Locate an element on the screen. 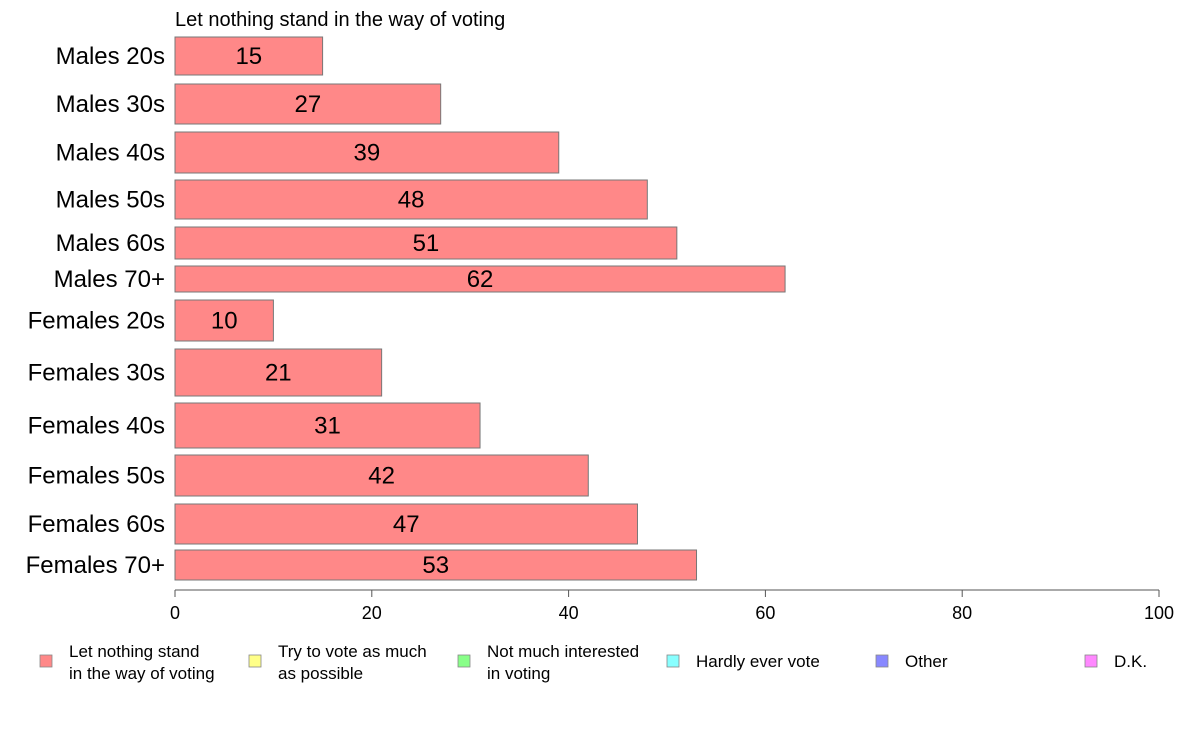 The height and width of the screenshot is (736, 1188). data-label: 48 is located at coordinates (411, 200).